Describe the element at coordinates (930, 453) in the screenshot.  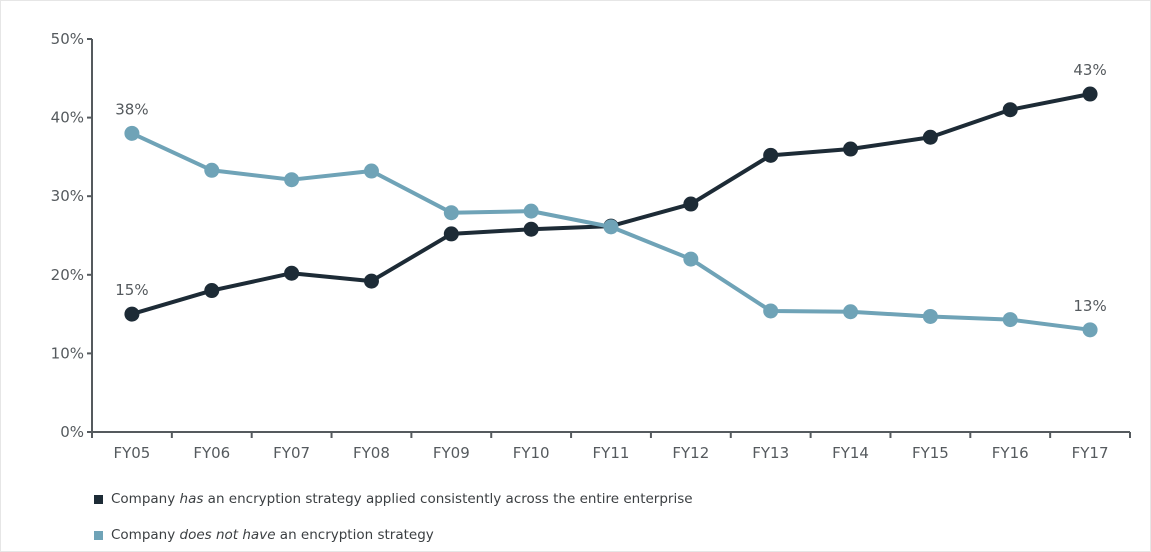
I see `x-tick-label: FY15` at that location.